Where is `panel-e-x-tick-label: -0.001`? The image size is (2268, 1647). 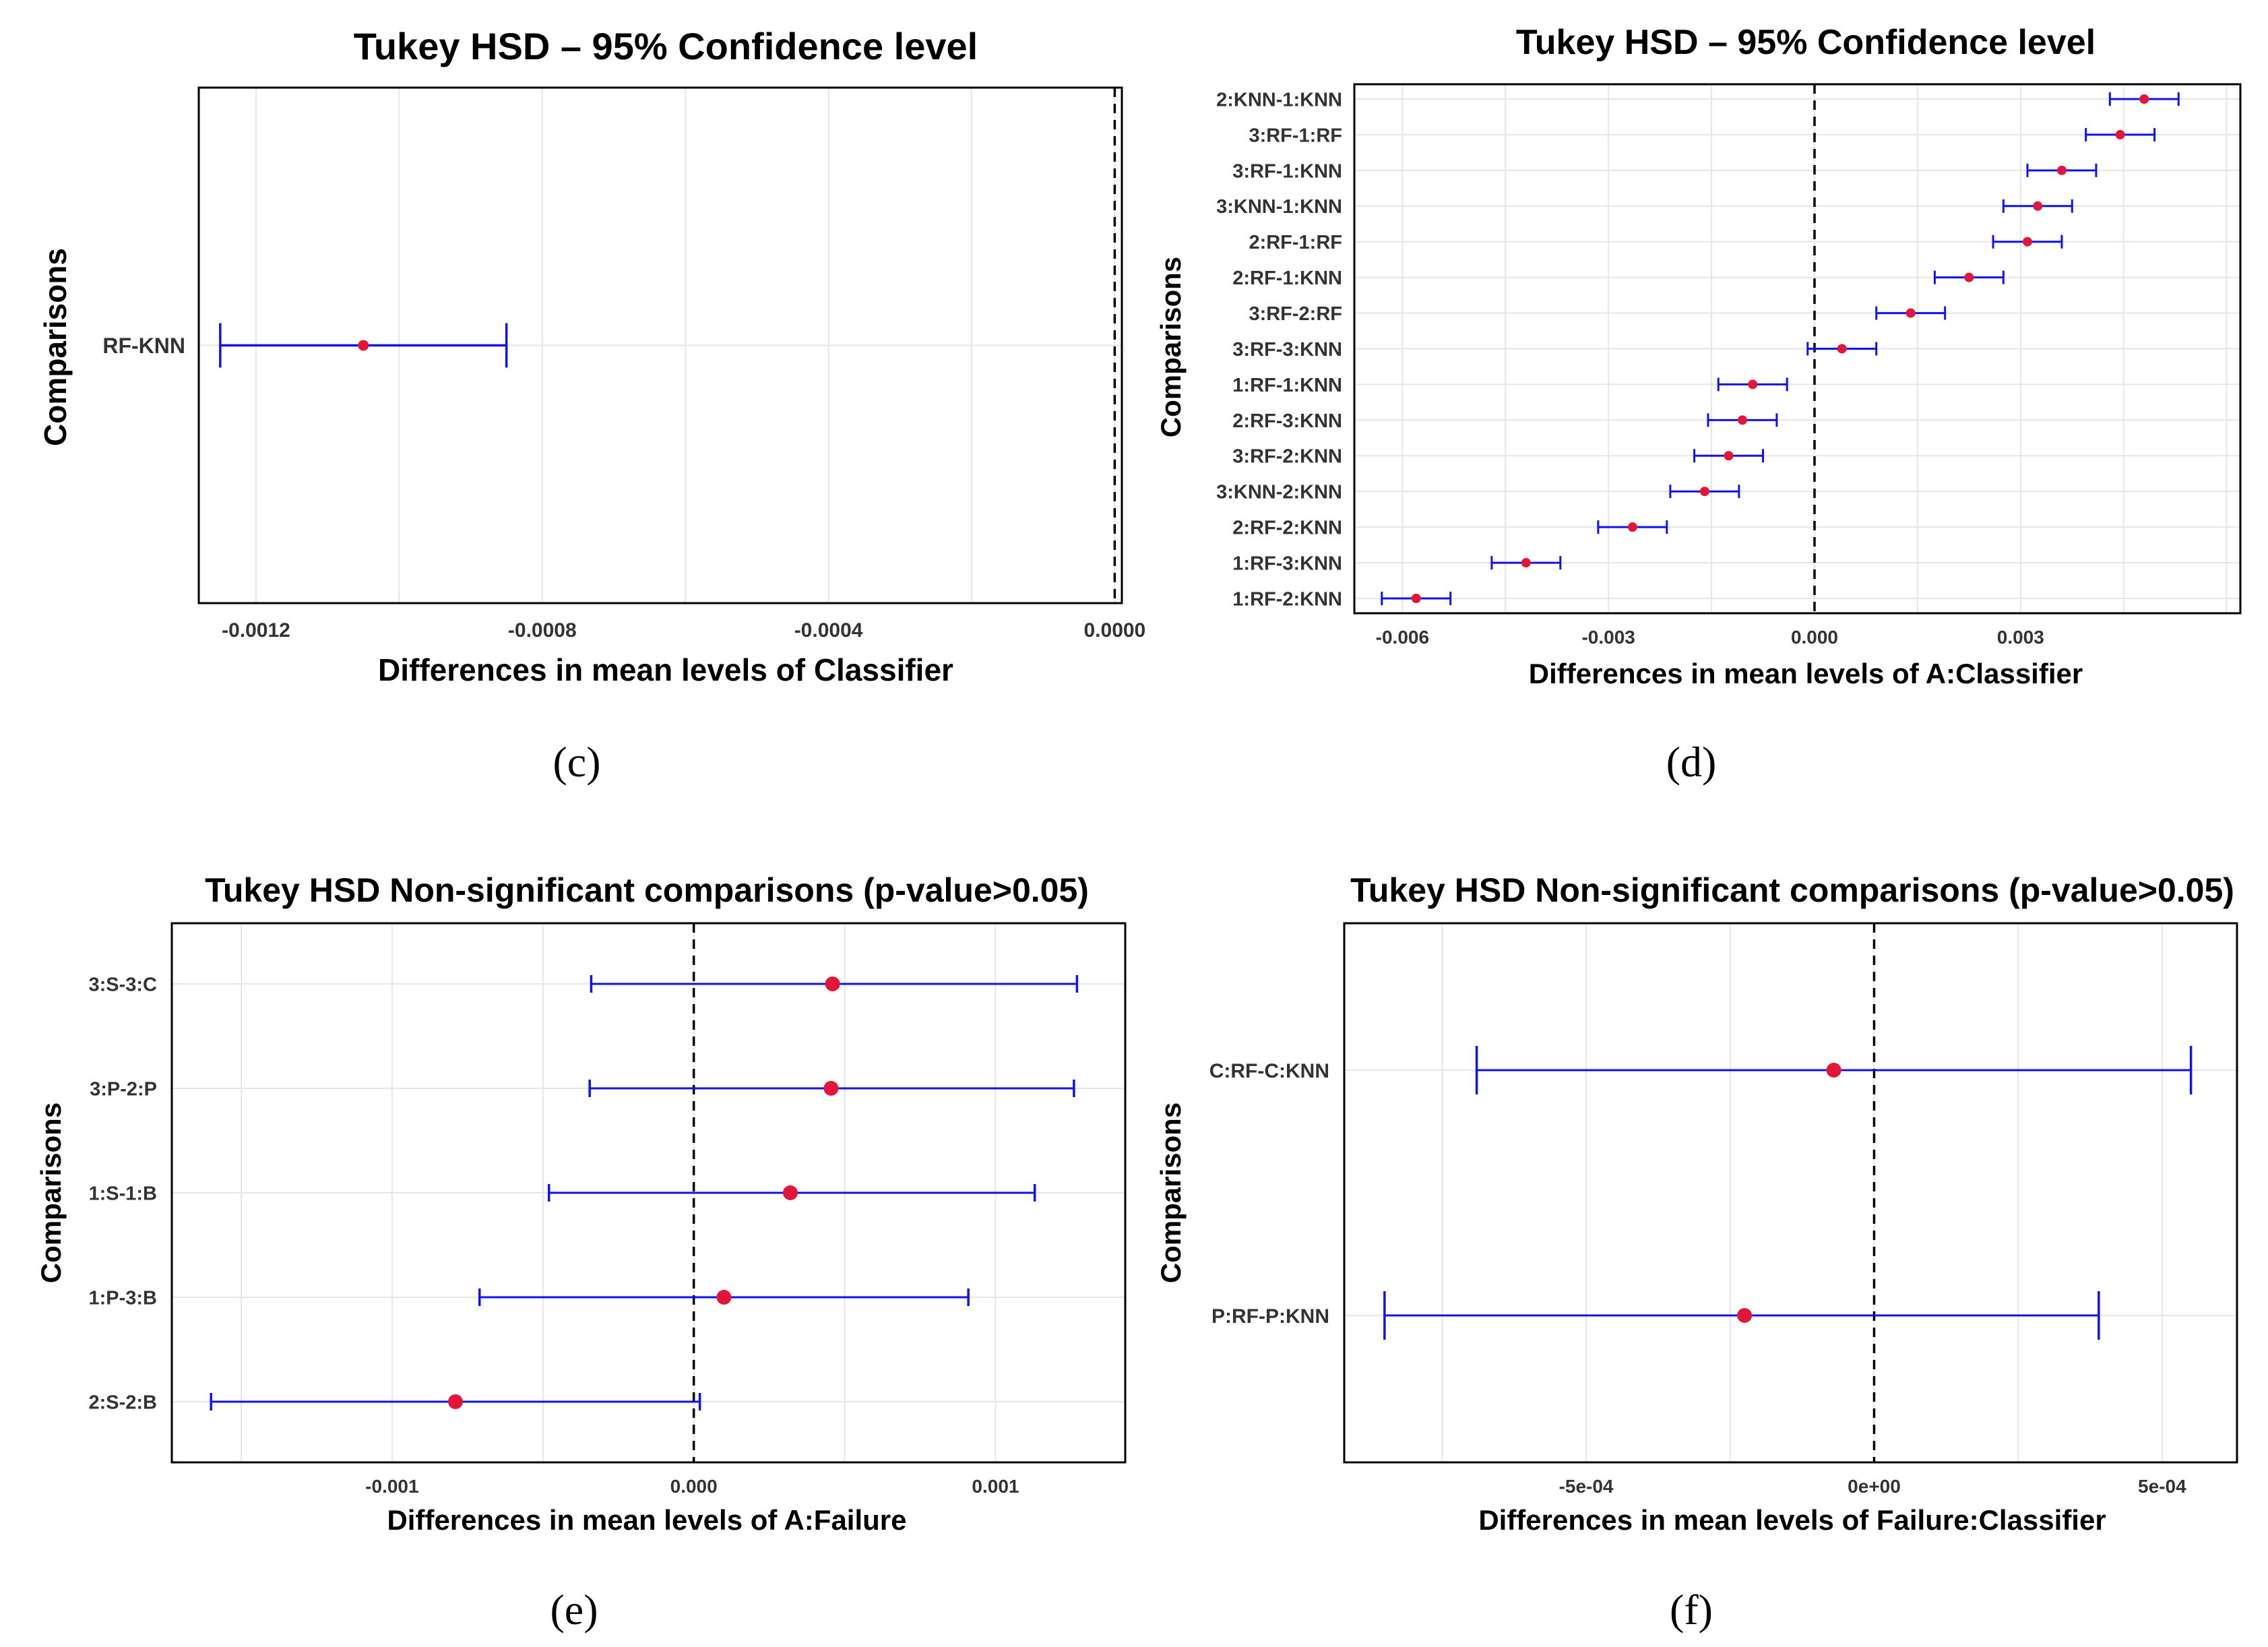 panel-e-x-tick-label: -0.001 is located at coordinates (392, 1486).